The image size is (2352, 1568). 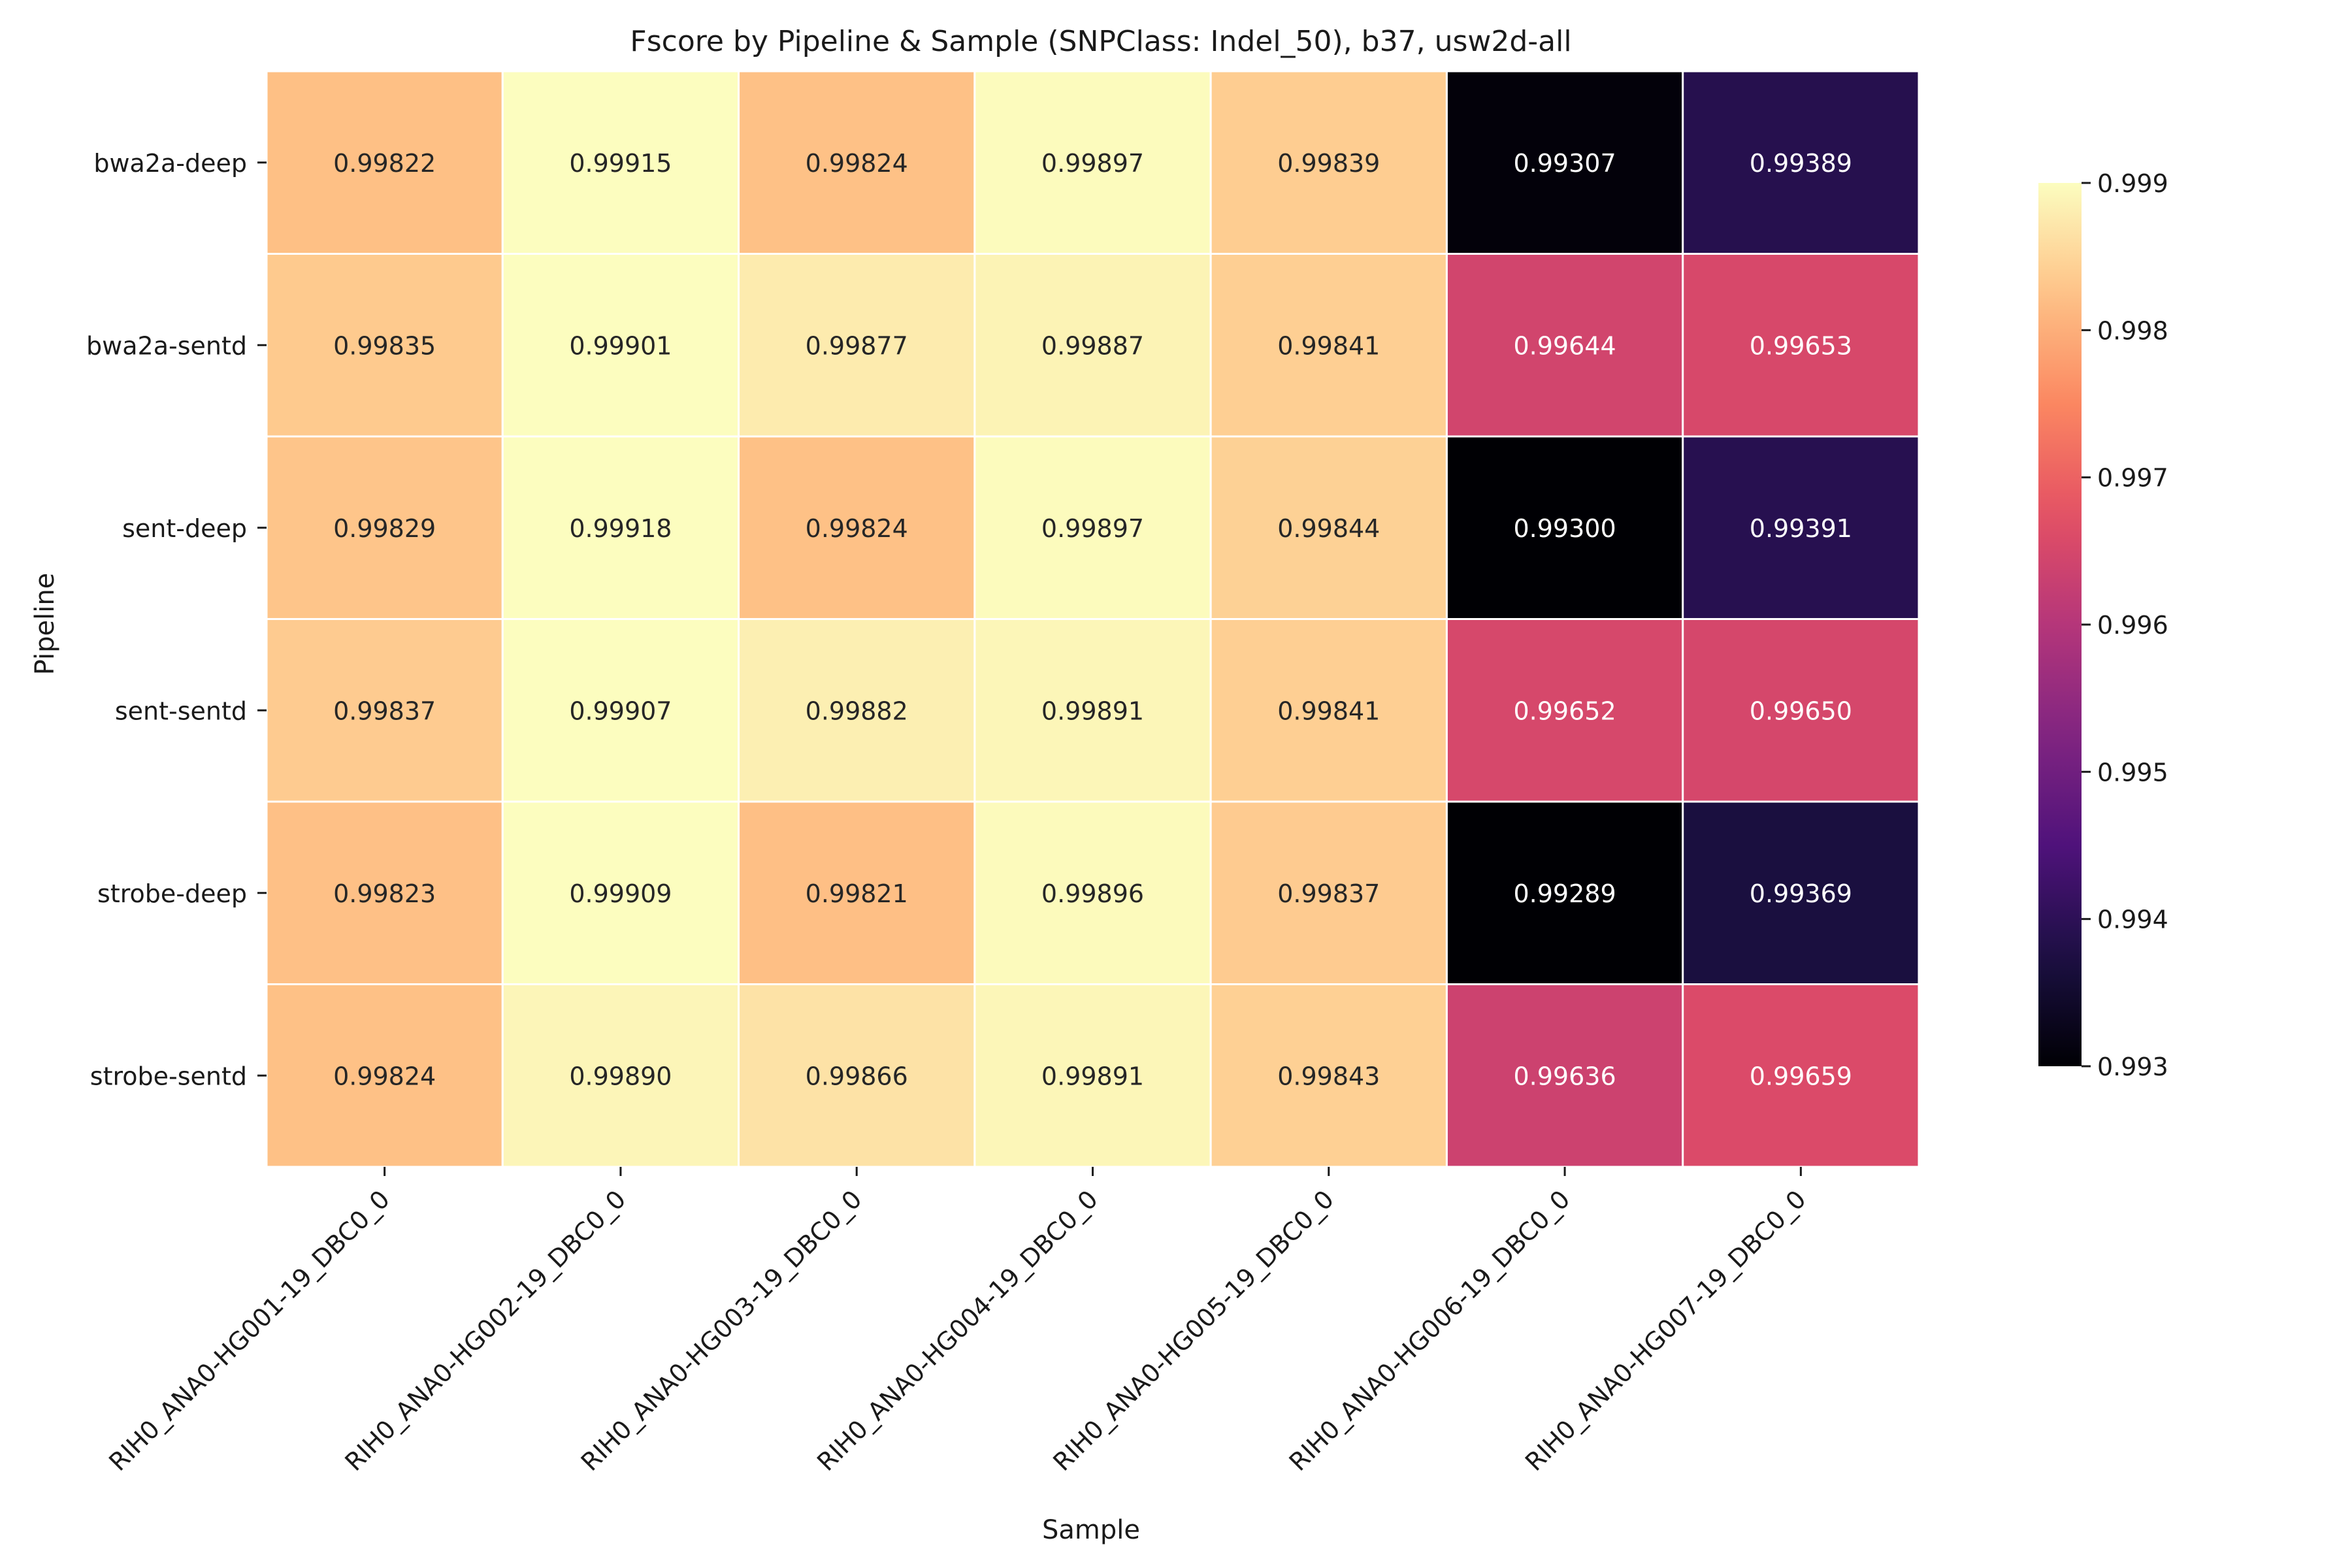 What do you see at coordinates (45, 624) in the screenshot?
I see `y-axis-label: Pipeline` at bounding box center [45, 624].